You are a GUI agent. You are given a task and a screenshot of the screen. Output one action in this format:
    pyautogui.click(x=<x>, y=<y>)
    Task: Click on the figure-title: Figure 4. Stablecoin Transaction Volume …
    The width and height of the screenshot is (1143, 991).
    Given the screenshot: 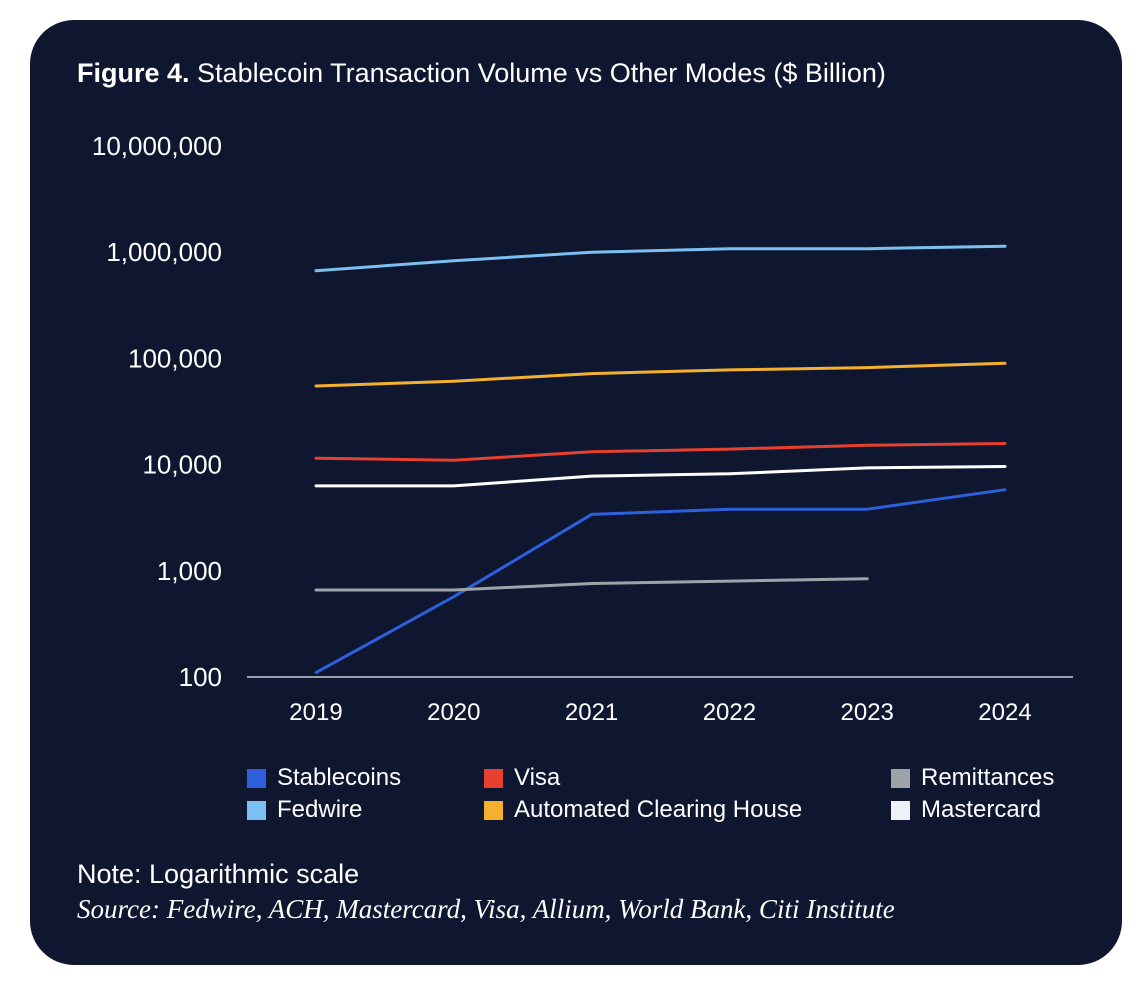 What is the action you would take?
    pyautogui.click(x=481, y=73)
    